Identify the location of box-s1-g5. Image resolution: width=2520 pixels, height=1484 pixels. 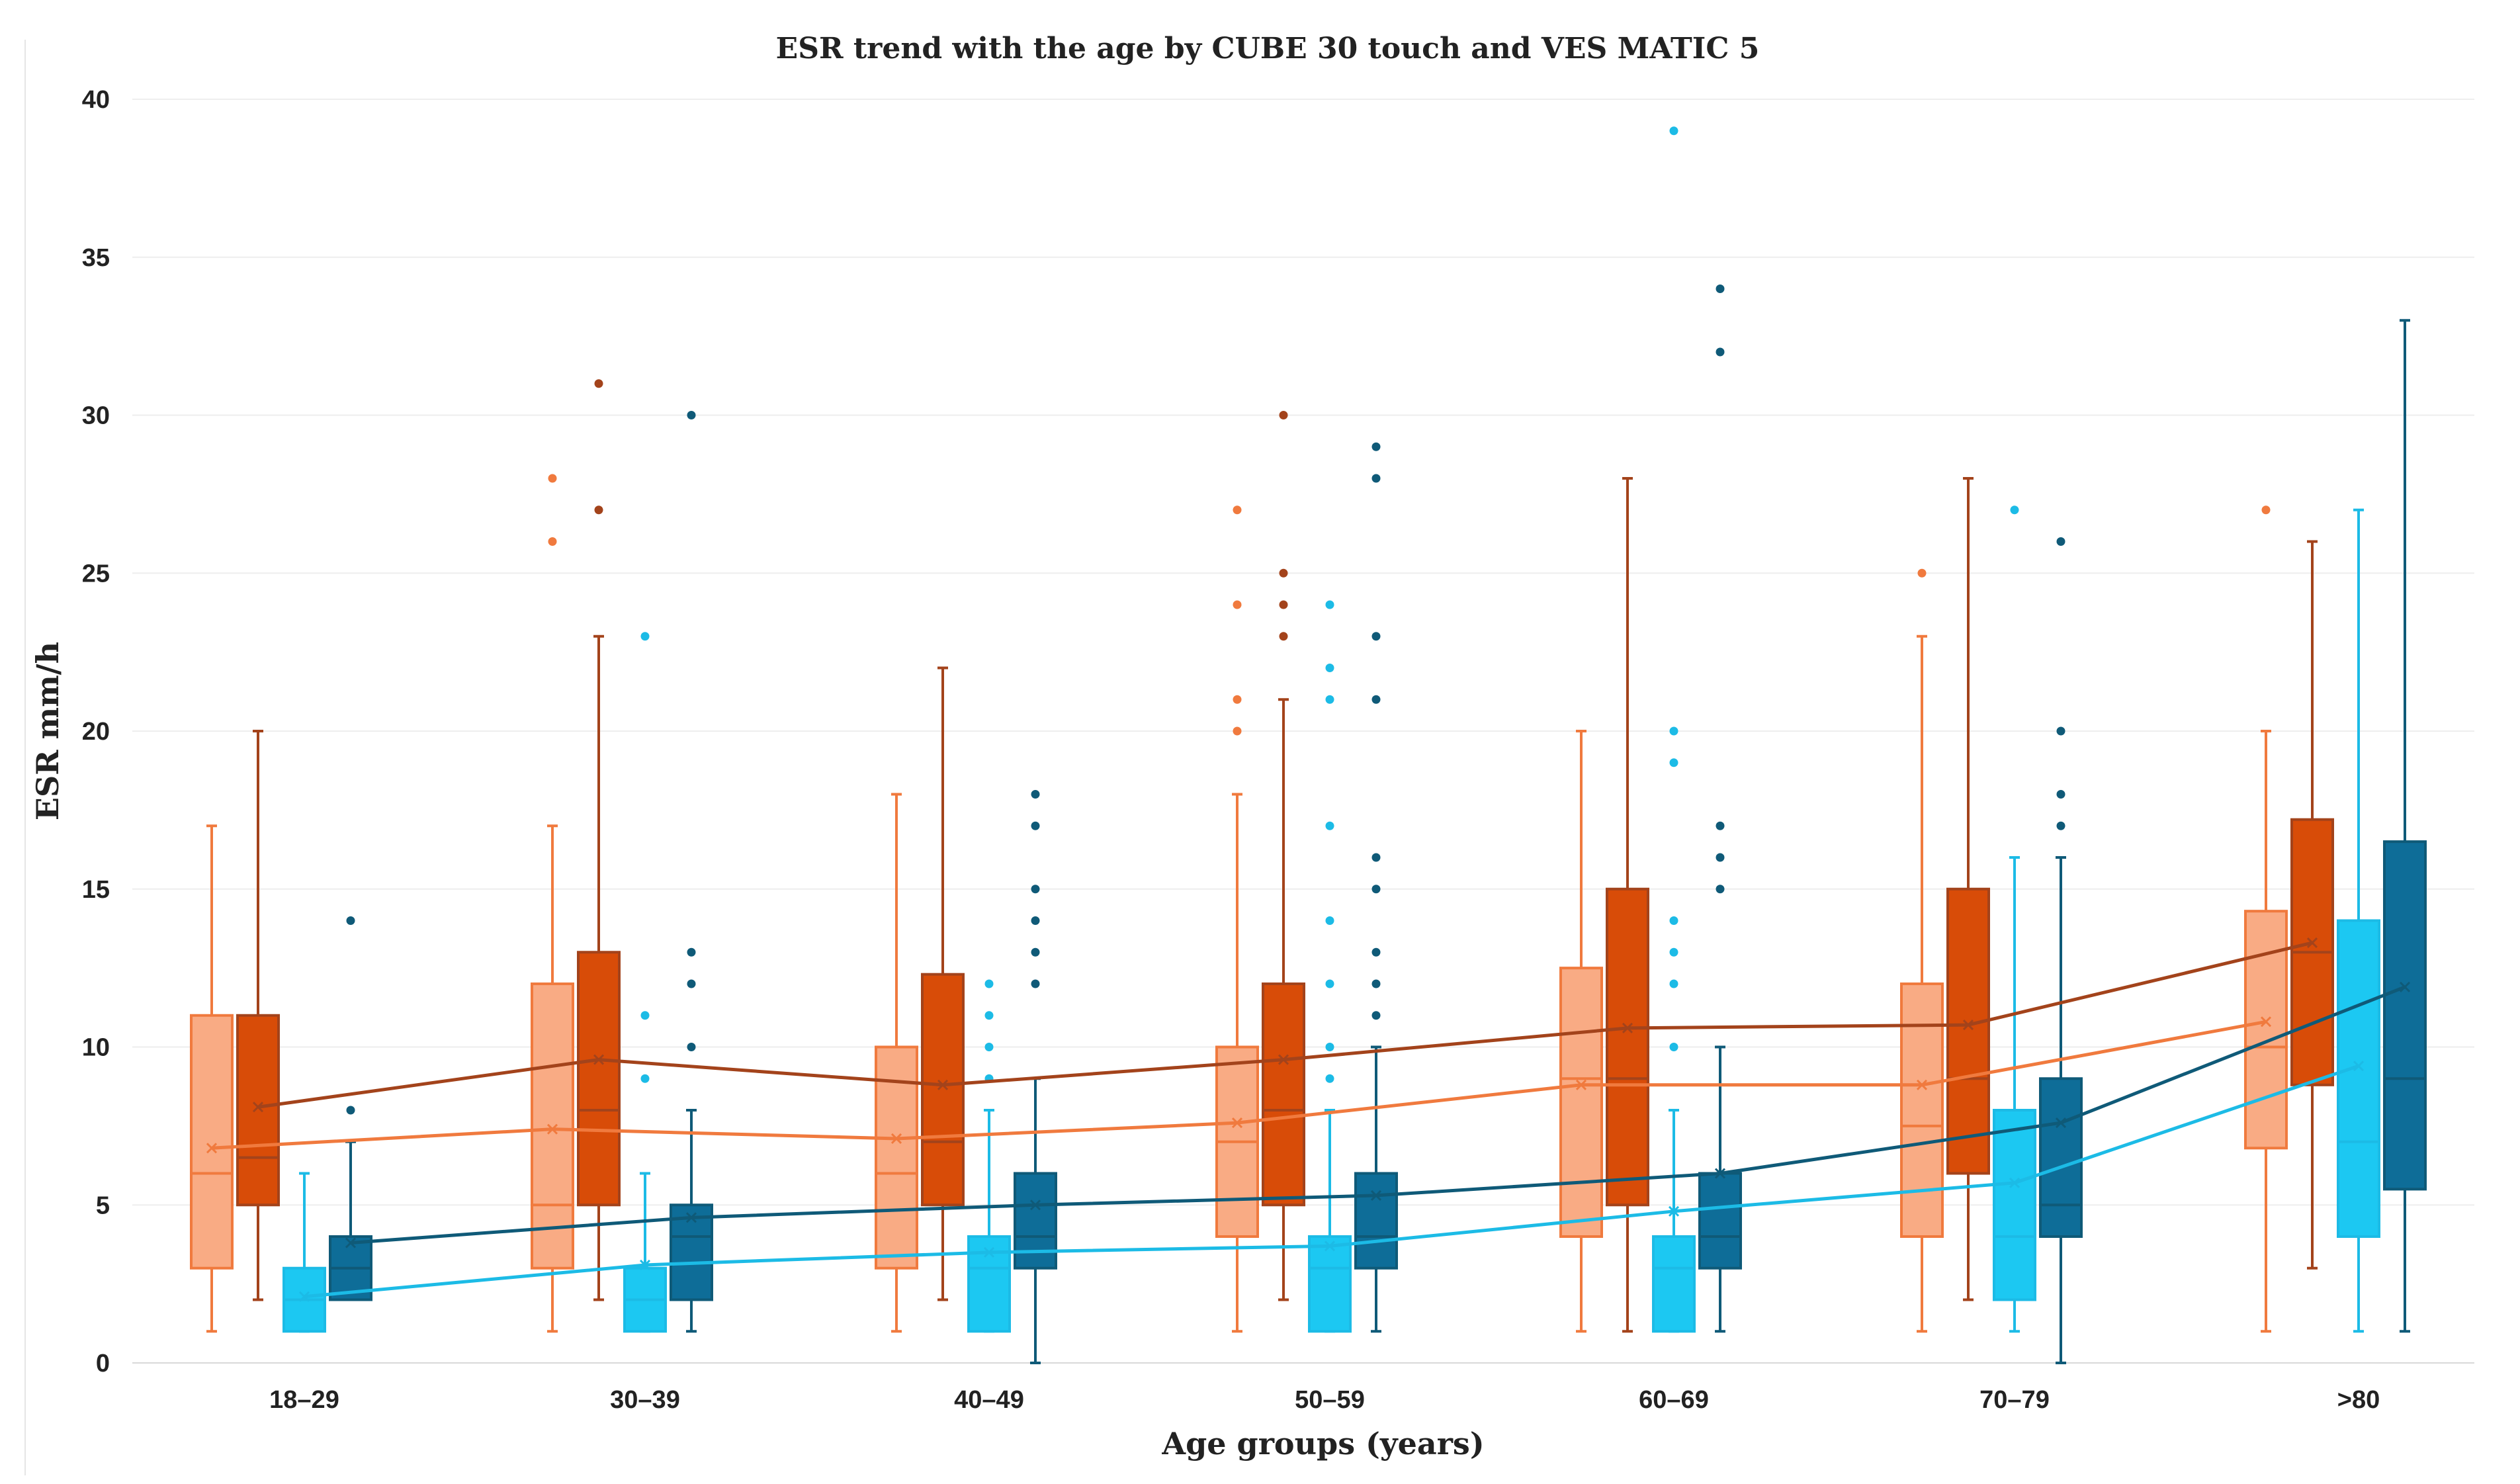
(1581, 1031).